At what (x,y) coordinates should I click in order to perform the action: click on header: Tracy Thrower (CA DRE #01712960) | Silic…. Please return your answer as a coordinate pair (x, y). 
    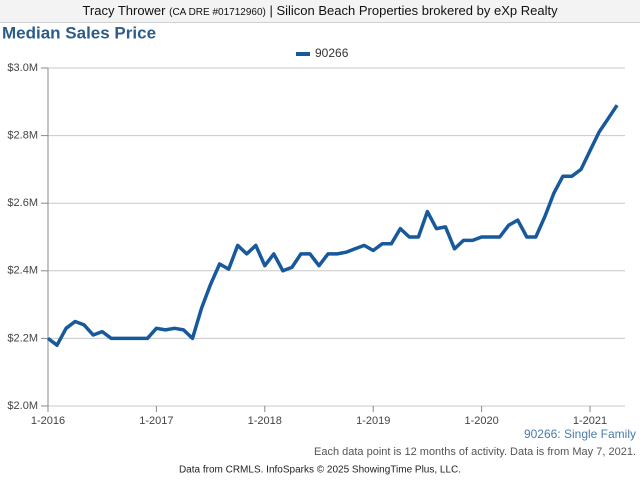
    Looking at the image, I should click on (320, 11).